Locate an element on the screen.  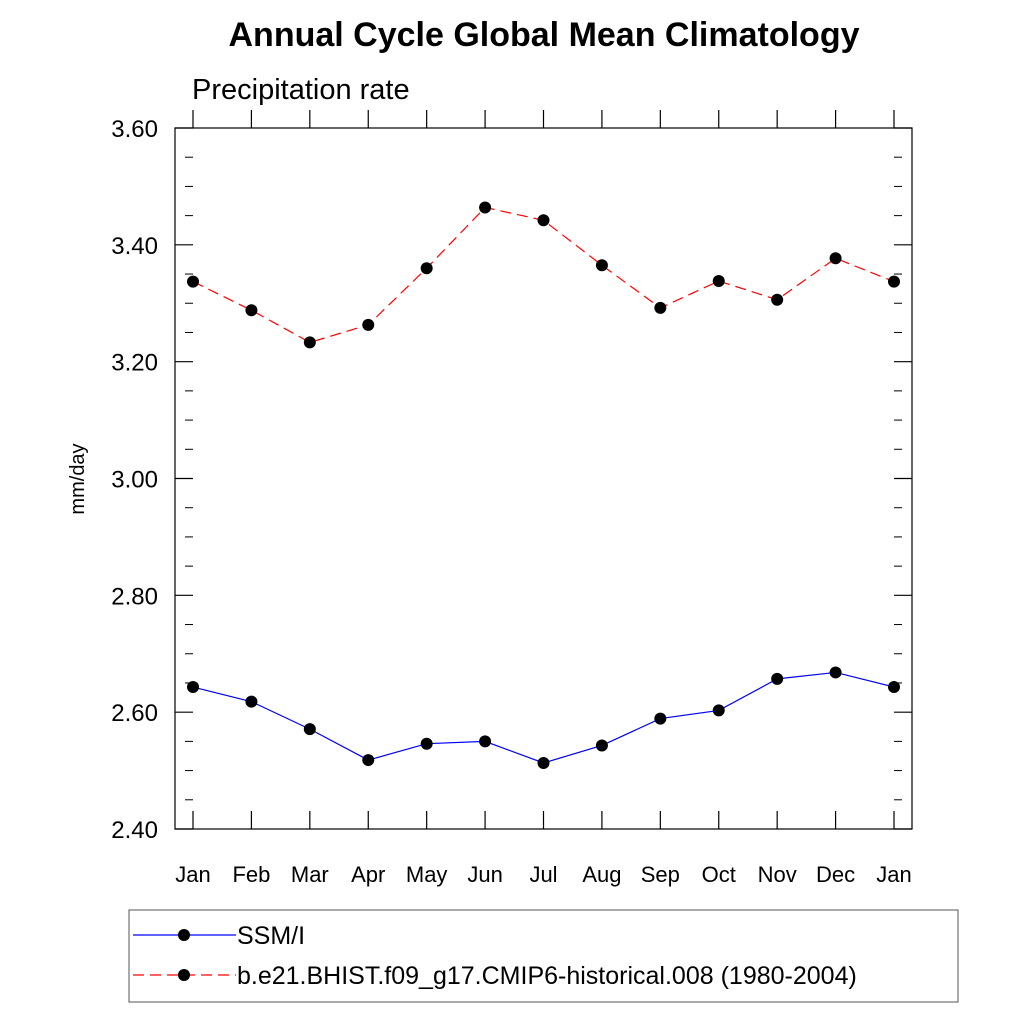
x-tick-label: Feb is located at coordinates (251, 874).